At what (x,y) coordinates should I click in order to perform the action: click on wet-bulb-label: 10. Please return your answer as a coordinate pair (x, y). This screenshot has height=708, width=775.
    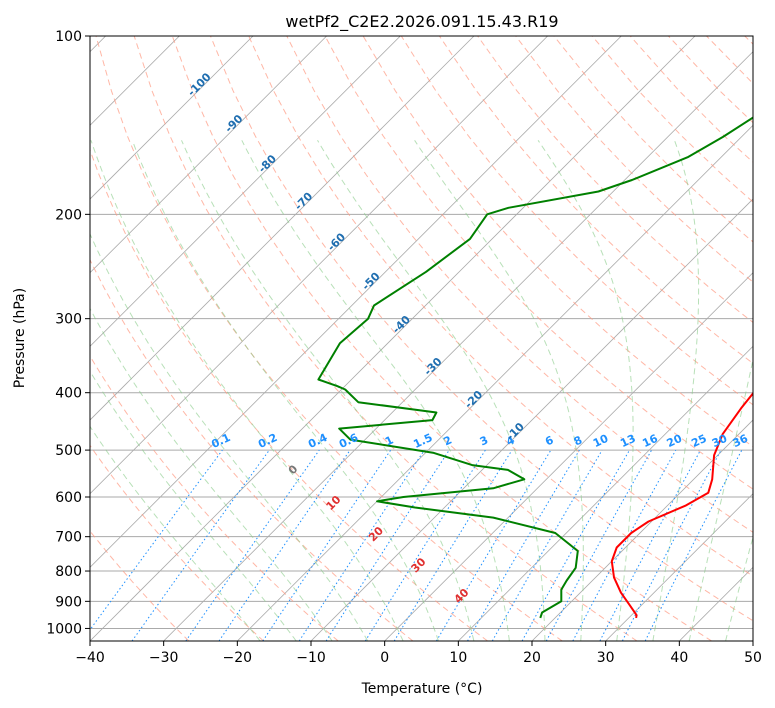
    Looking at the image, I should click on (334, 503).